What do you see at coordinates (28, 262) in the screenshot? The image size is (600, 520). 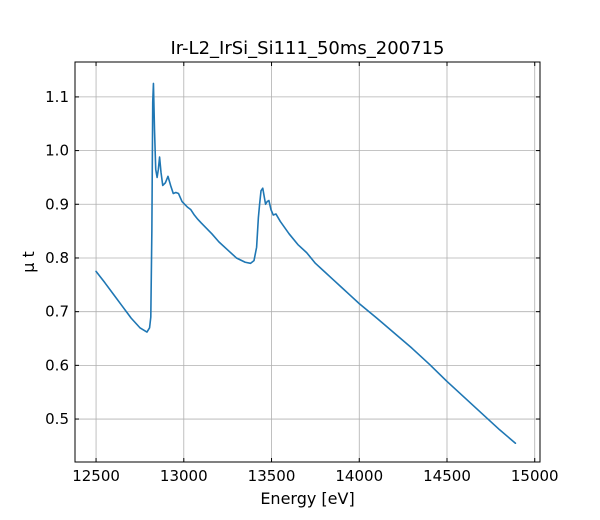 I see `y-axis-label: μ t` at bounding box center [28, 262].